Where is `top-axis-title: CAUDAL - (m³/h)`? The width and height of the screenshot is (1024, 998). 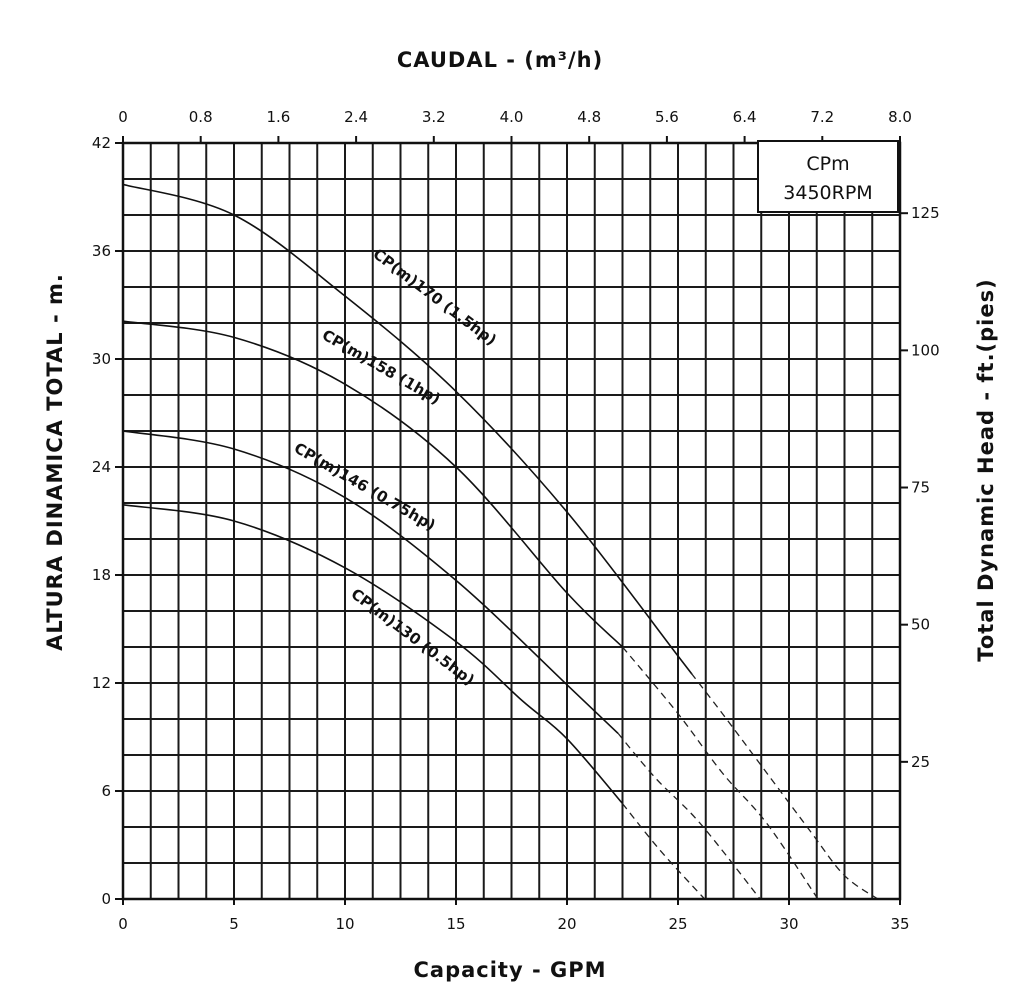
top-axis-title: CAUDAL - (m³/h) is located at coordinates (500, 60).